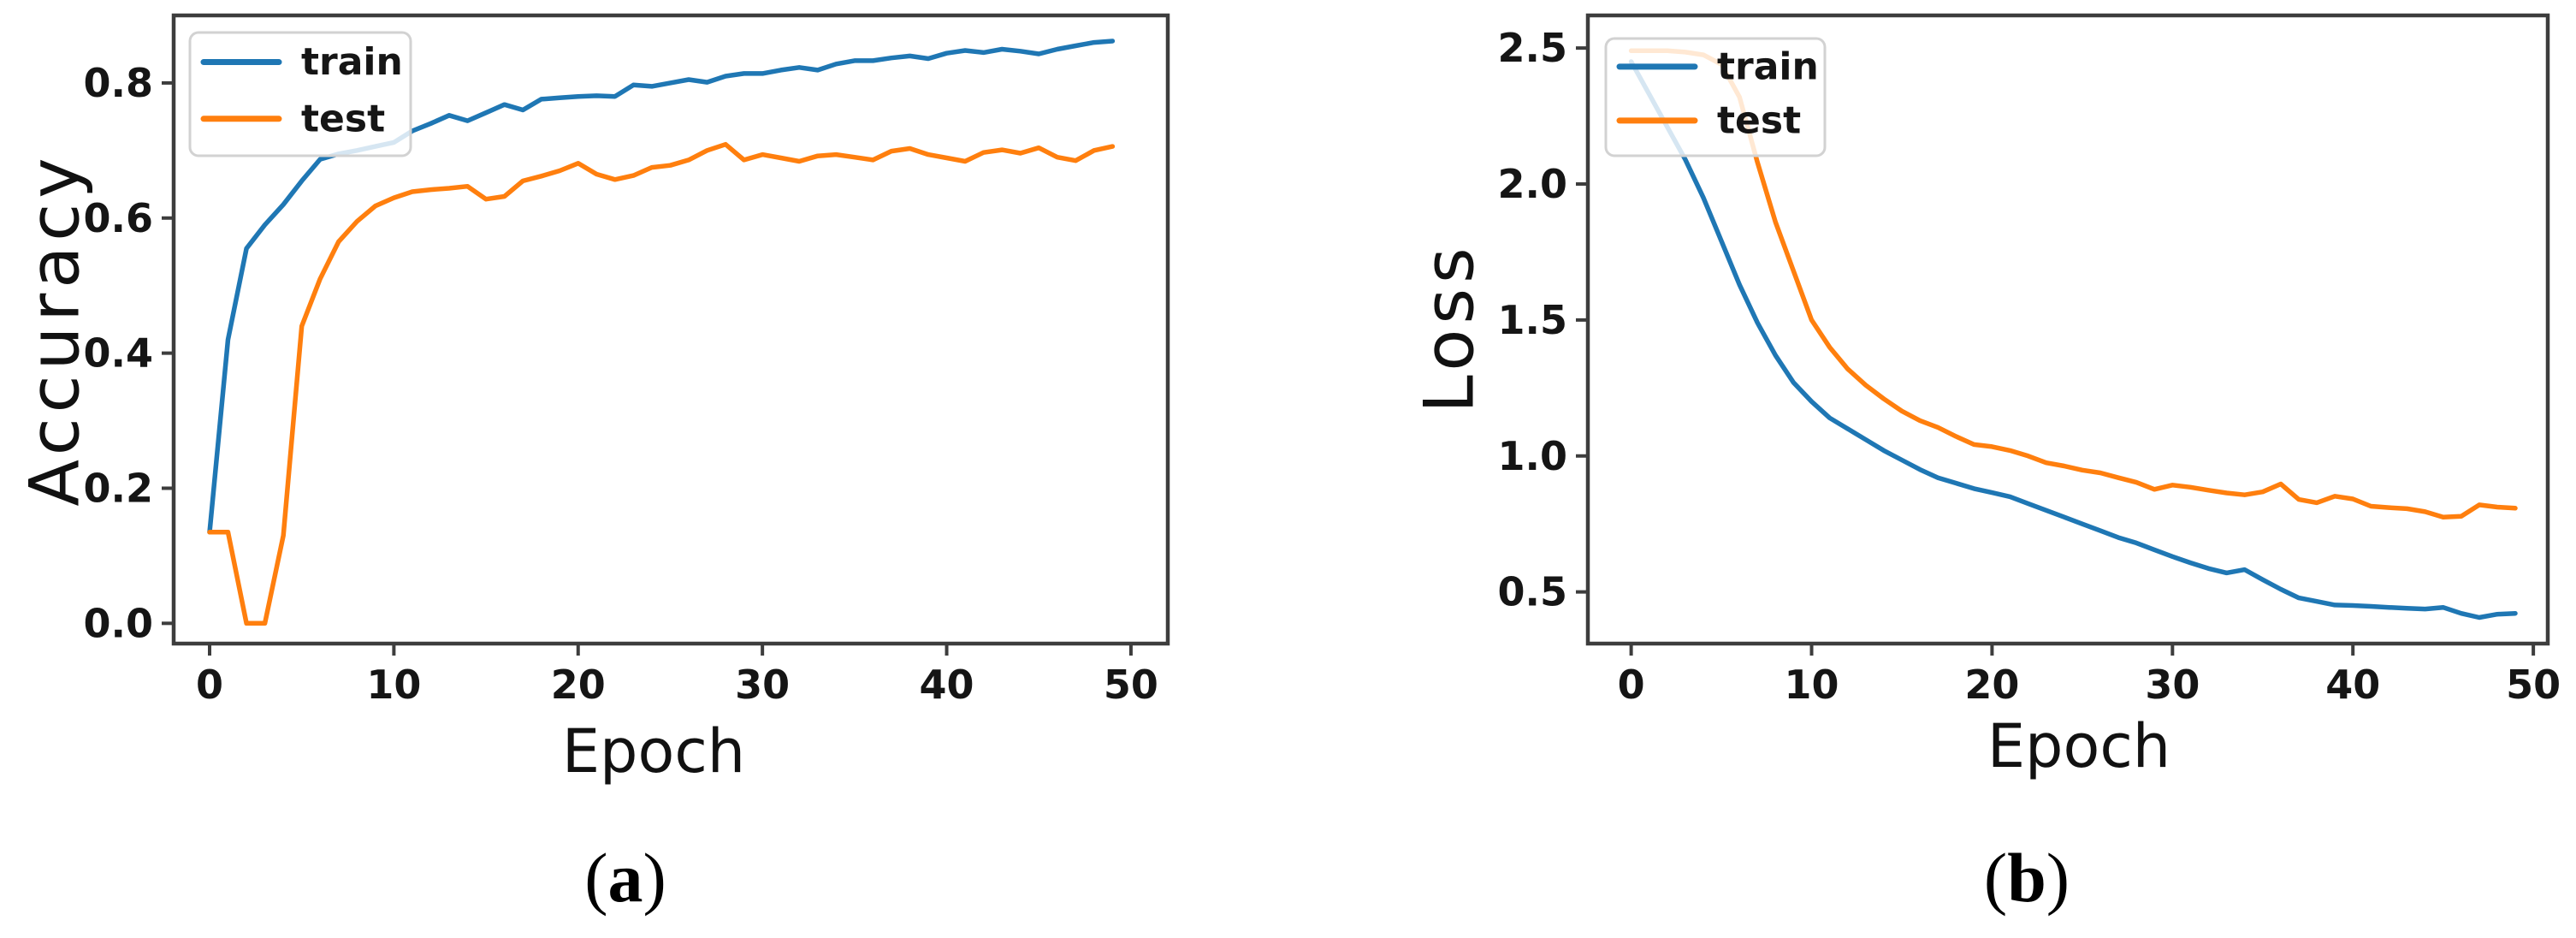 This screenshot has width=2576, height=938. I want to click on y-tick-label-a: 0.8, so click(119, 83).